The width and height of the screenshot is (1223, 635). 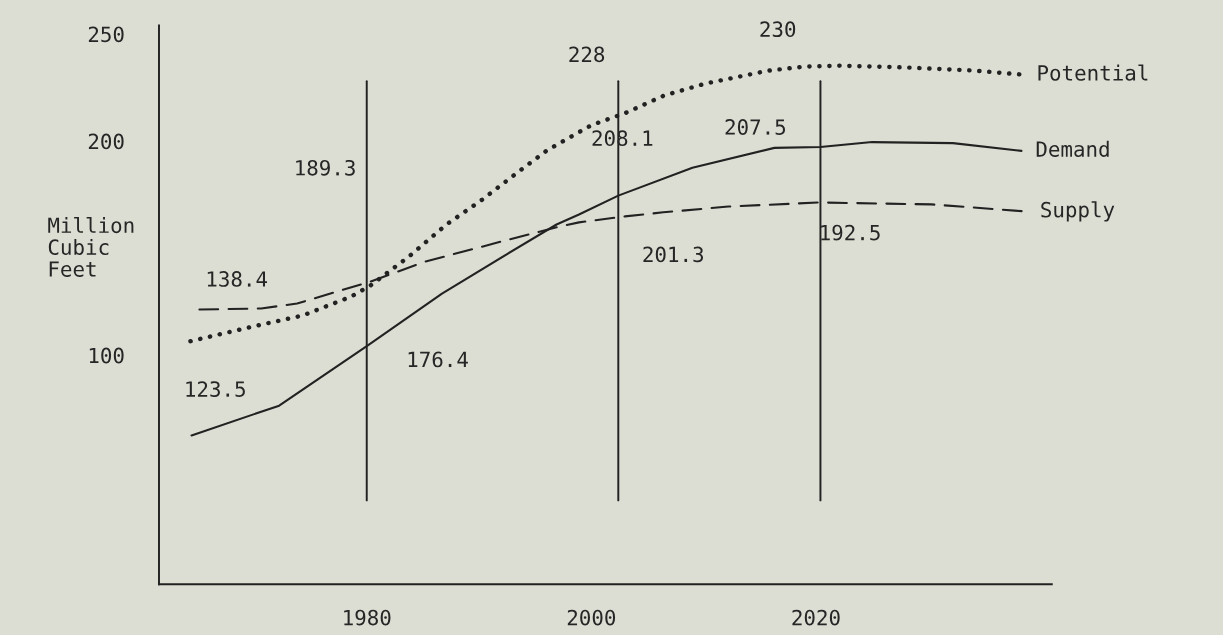 I want to click on x-tick-label: 2000, so click(x=591, y=617).